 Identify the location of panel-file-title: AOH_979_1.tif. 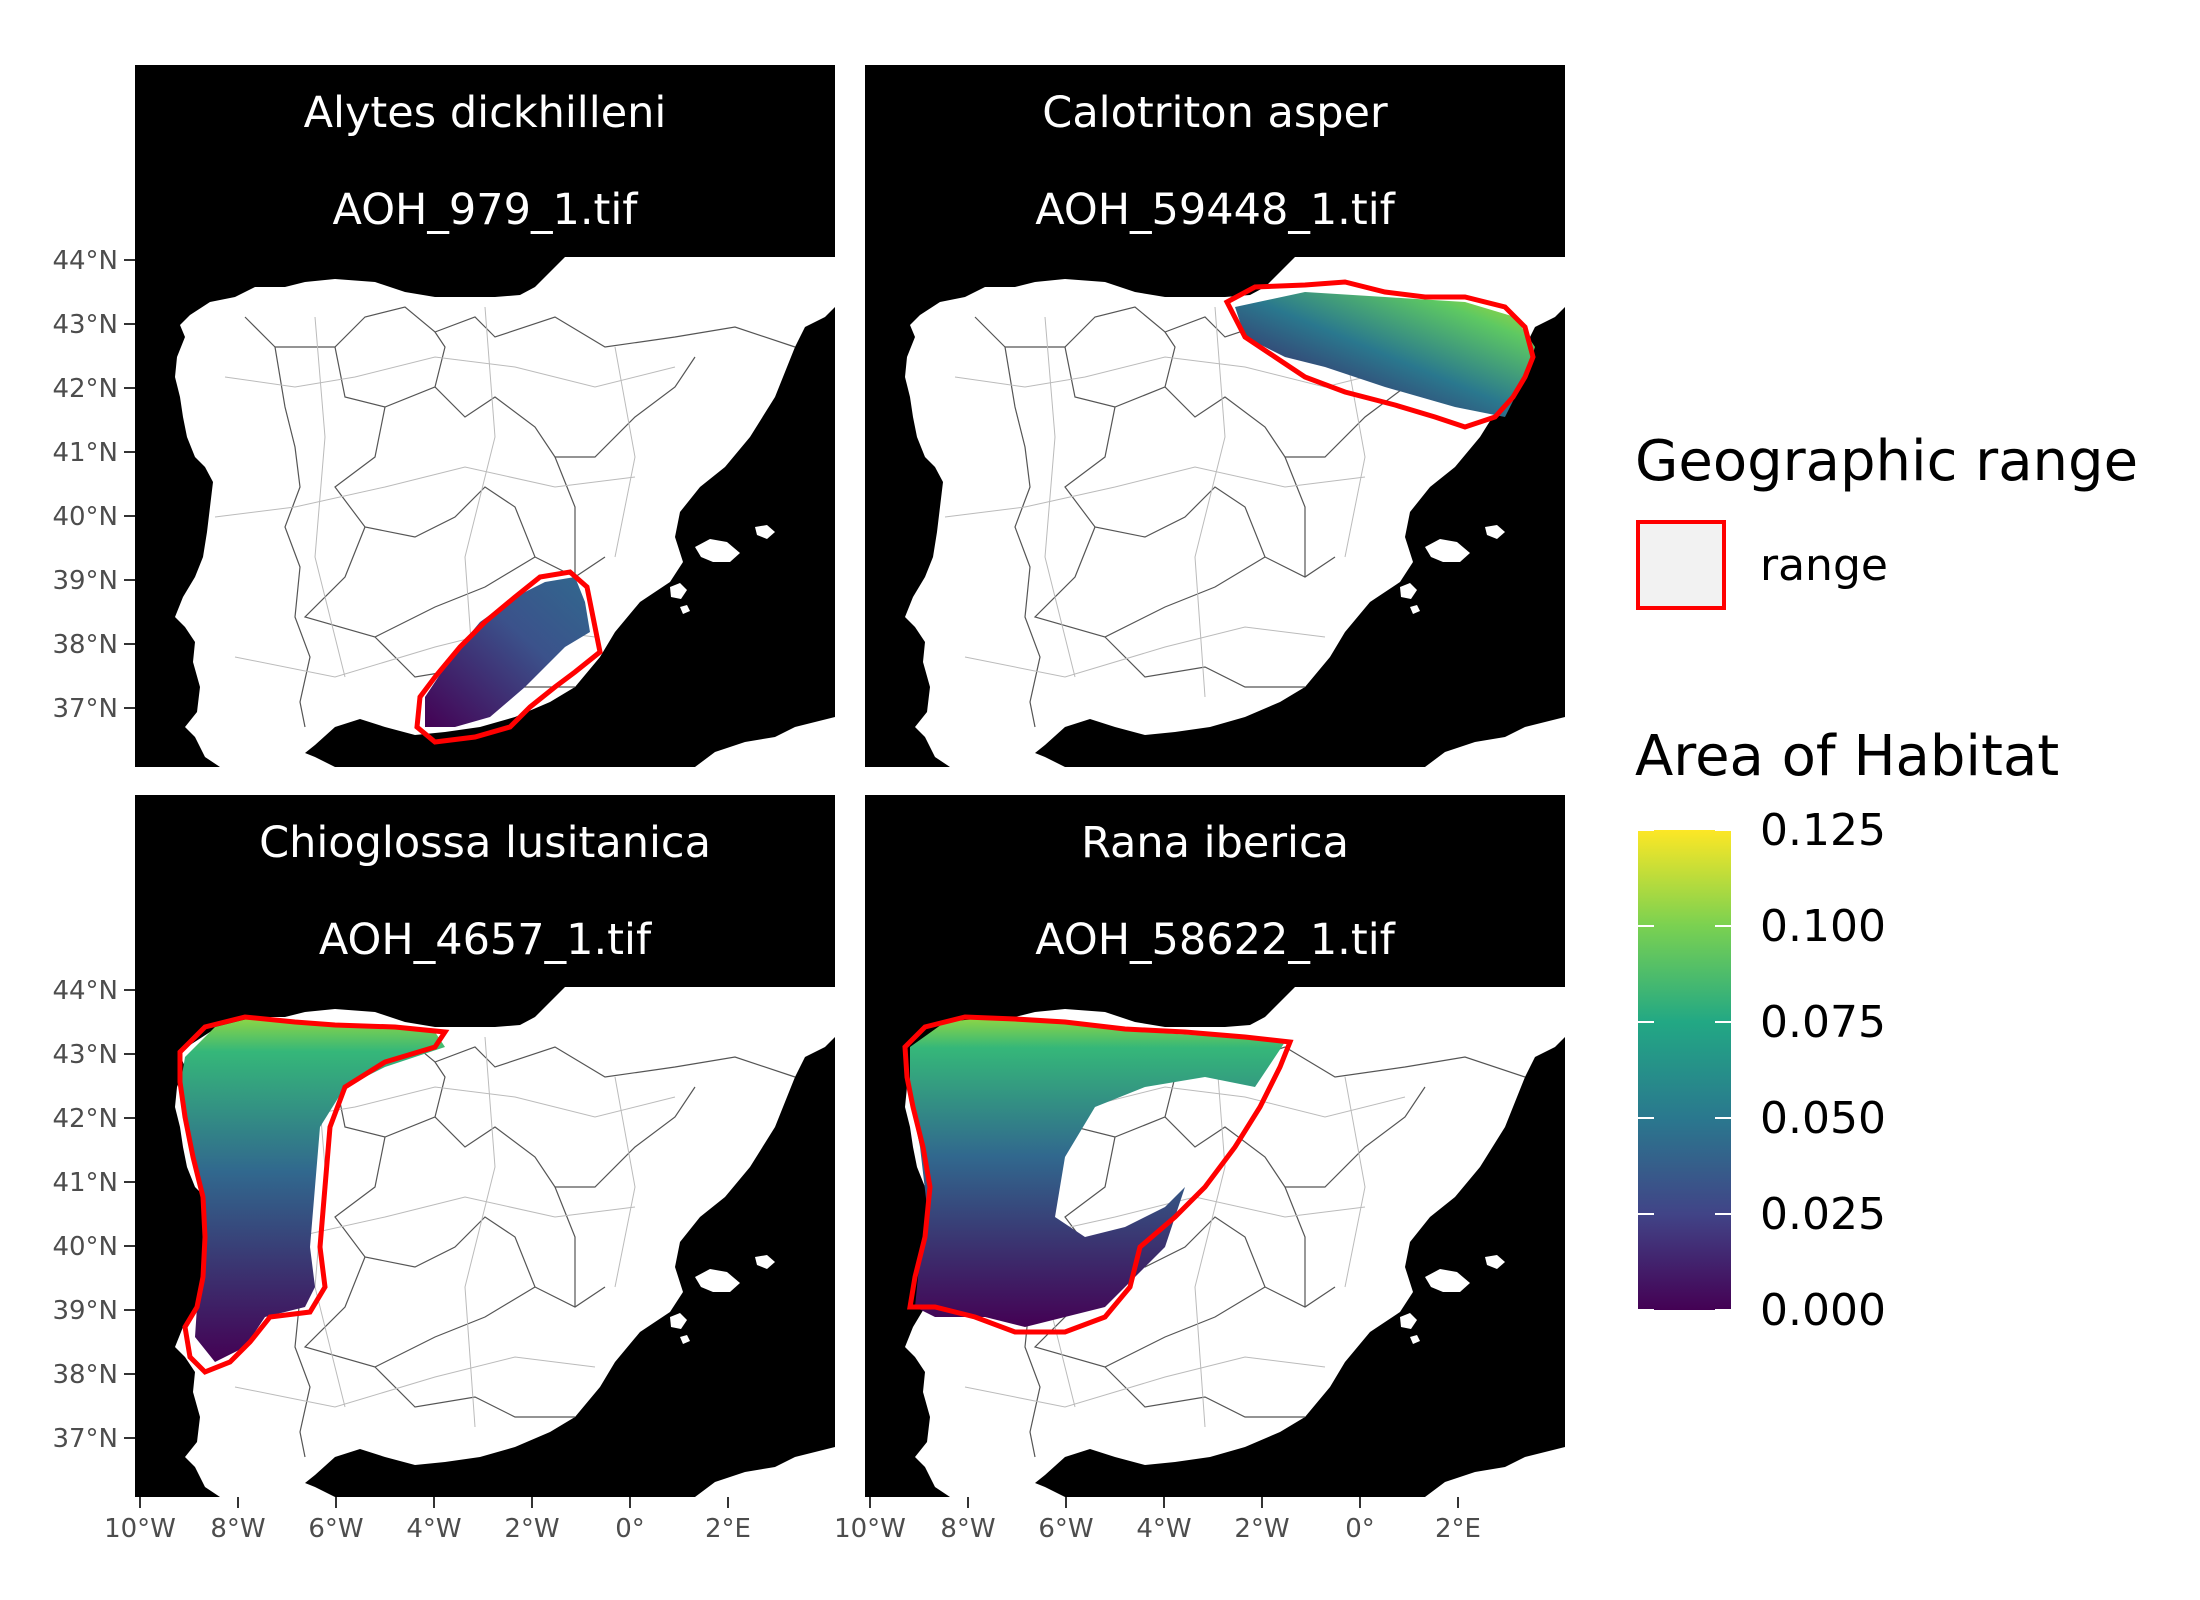
(486, 210).